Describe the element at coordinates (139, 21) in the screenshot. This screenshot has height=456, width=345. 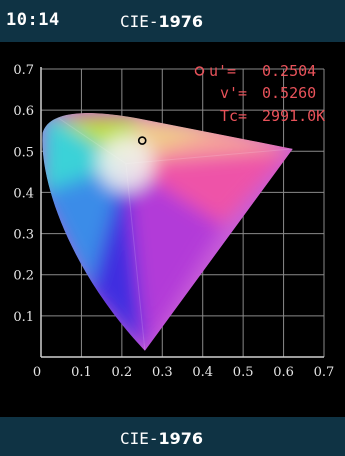
I see `screen-title-prefix: CIE-` at that location.